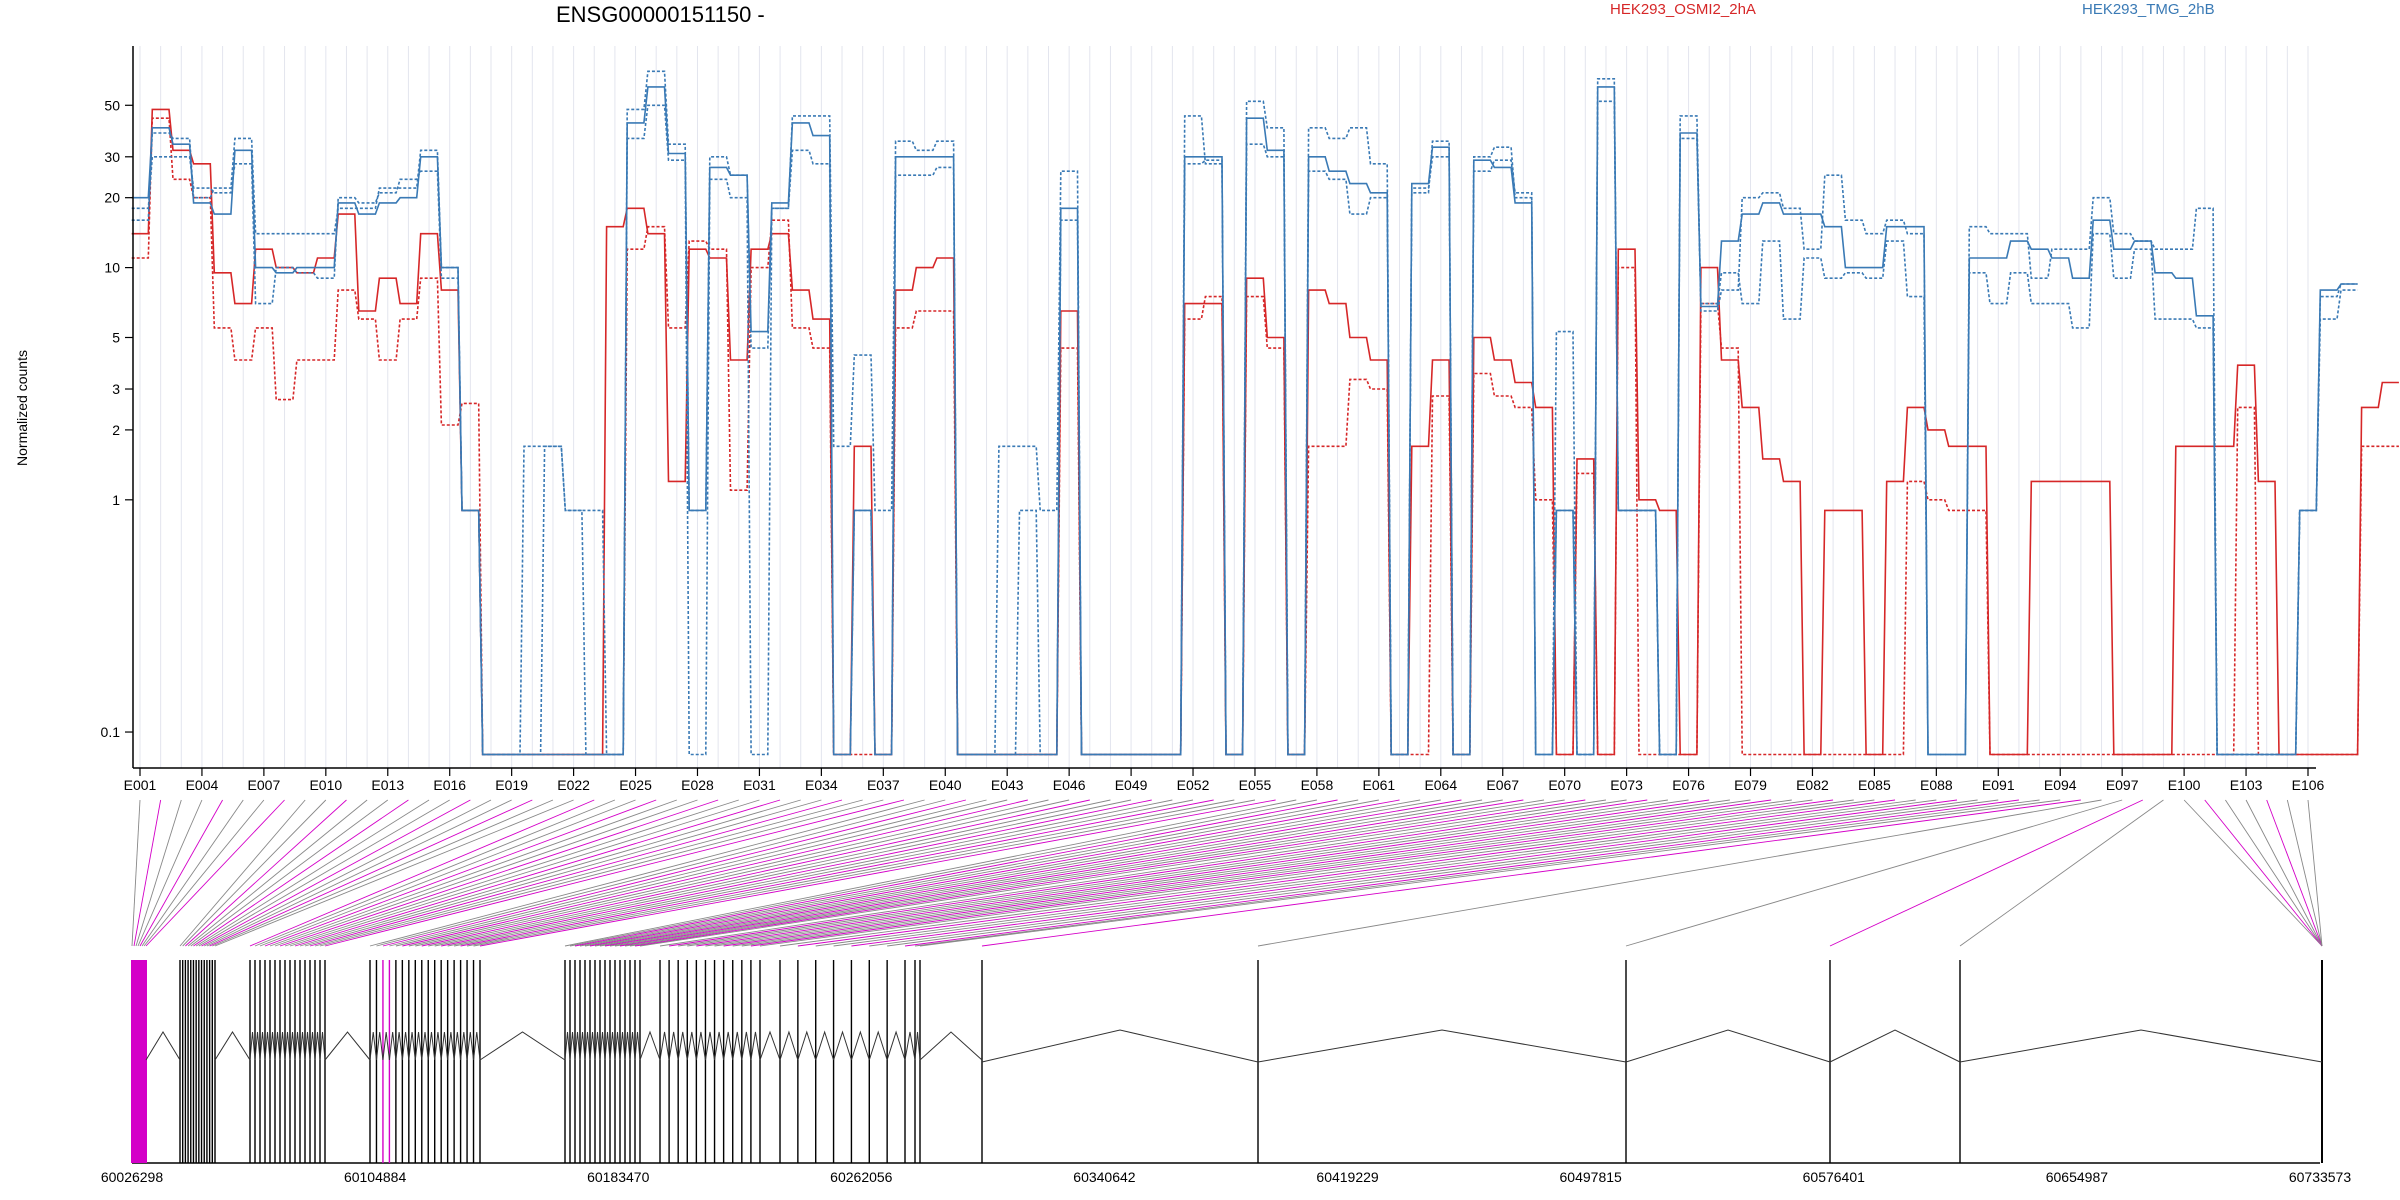  I want to click on x-tick-label: E028, so click(697, 785).